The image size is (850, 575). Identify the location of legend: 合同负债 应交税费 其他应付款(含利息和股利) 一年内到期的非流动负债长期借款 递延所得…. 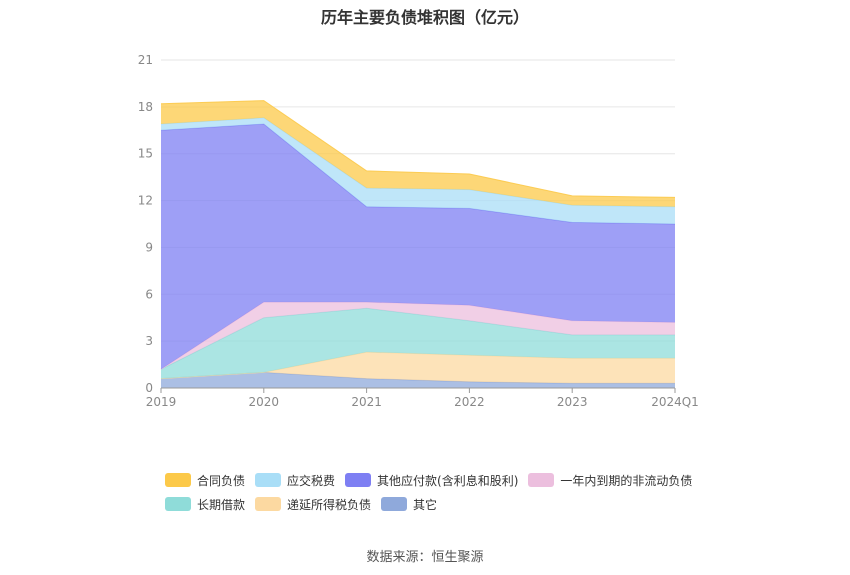
(445, 496).